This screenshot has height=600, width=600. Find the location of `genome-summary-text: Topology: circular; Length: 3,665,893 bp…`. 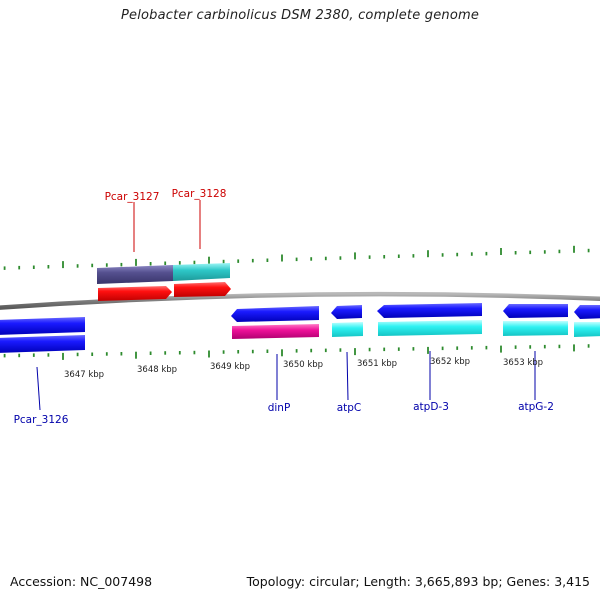

genome-summary-text: Topology: circular; Length: 3,665,893 bp… is located at coordinates (418, 581).